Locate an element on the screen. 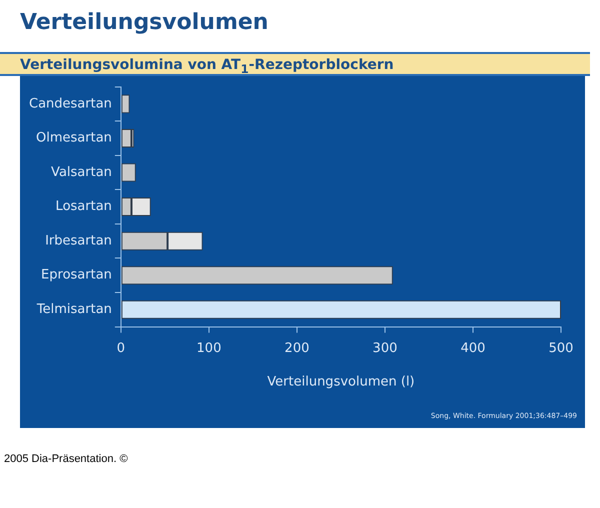 The width and height of the screenshot is (600, 508). y-tick-label: Losartan is located at coordinates (84, 206).